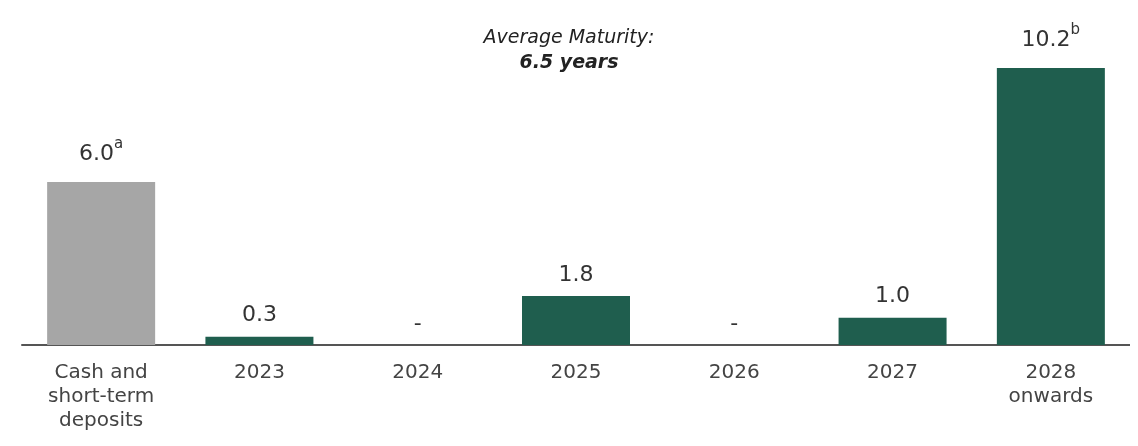  Describe the element at coordinates (569, 60) in the screenshot. I see `annotation: 6.5 years` at that location.